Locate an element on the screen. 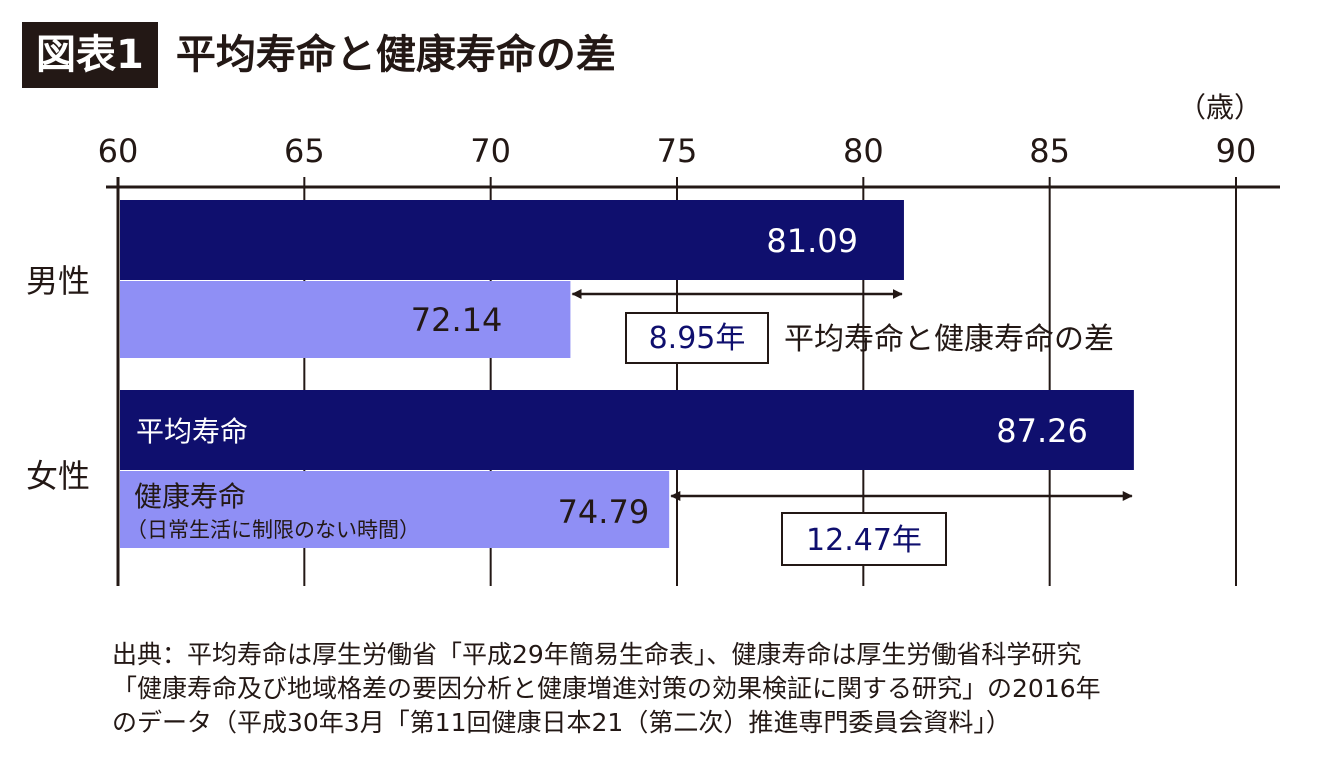 Image resolution: width=1340 pixels, height=768 pixels. x-tick-label: 70 is located at coordinates (490, 151).